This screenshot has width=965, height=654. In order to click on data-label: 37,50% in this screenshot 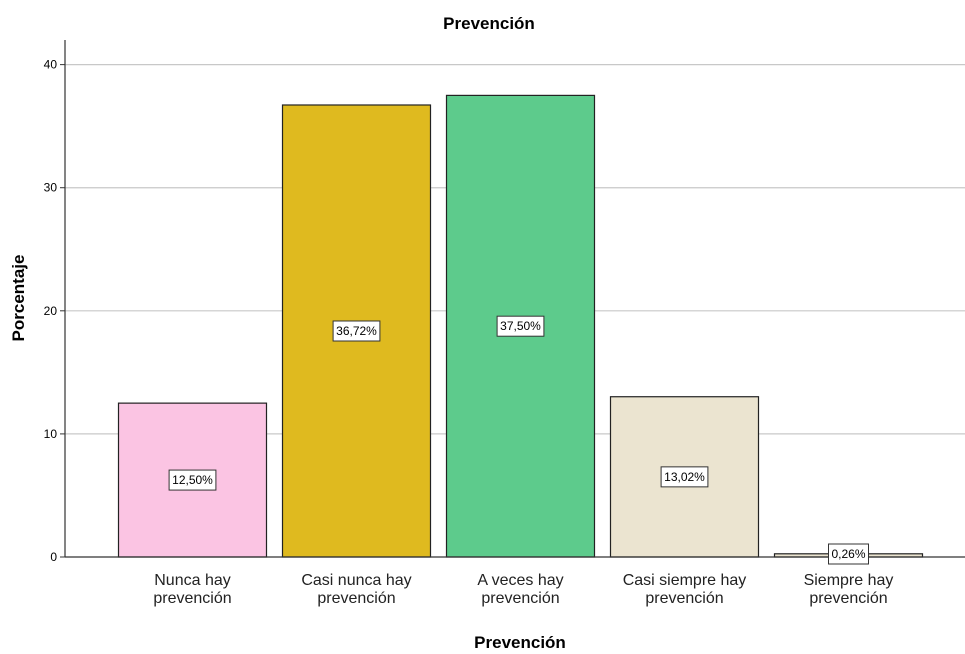, I will do `click(520, 326)`.